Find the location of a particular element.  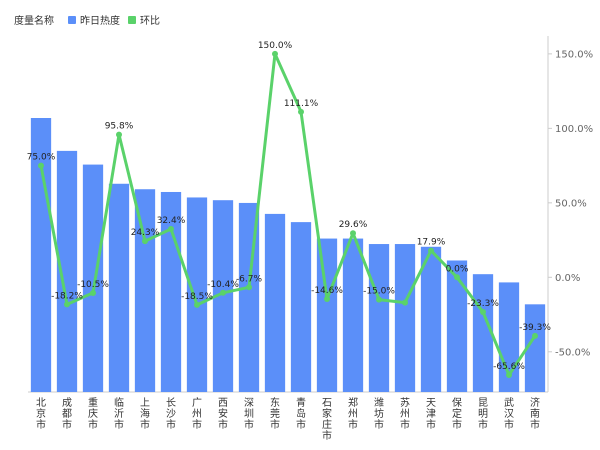

right-axis-ticks: 150.0% 100.0% 50.0% 0.0% -50.0% is located at coordinates (570, 203).